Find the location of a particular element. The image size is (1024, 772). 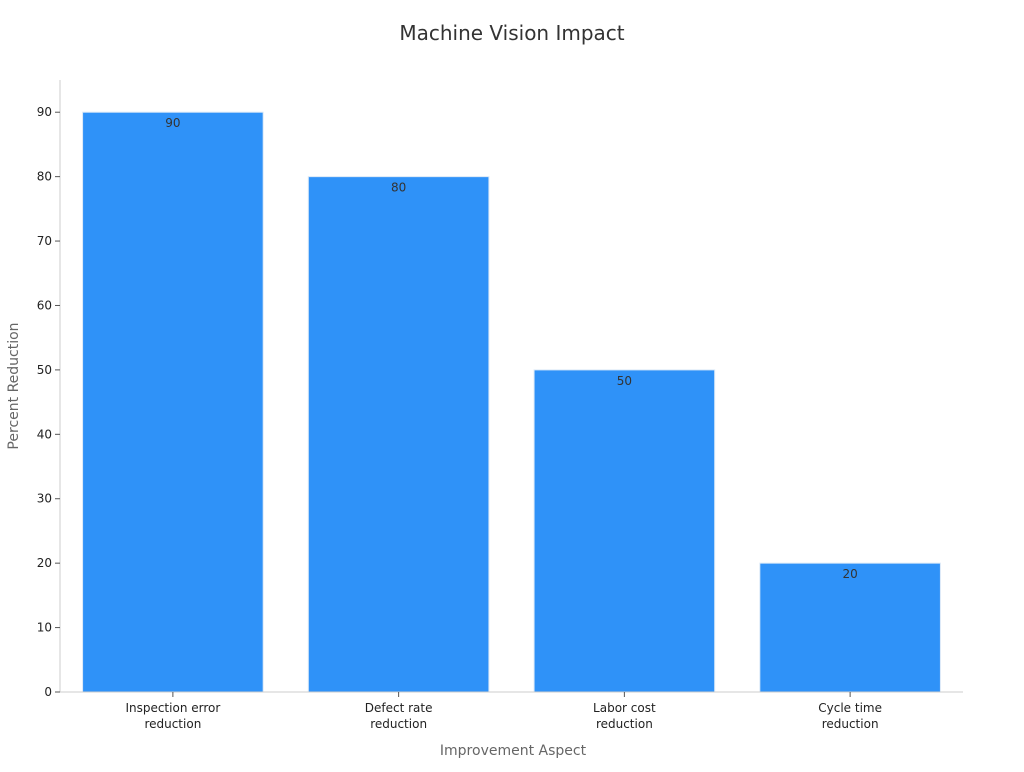

x-tick-label-line: Defect rate is located at coordinates (399, 708).